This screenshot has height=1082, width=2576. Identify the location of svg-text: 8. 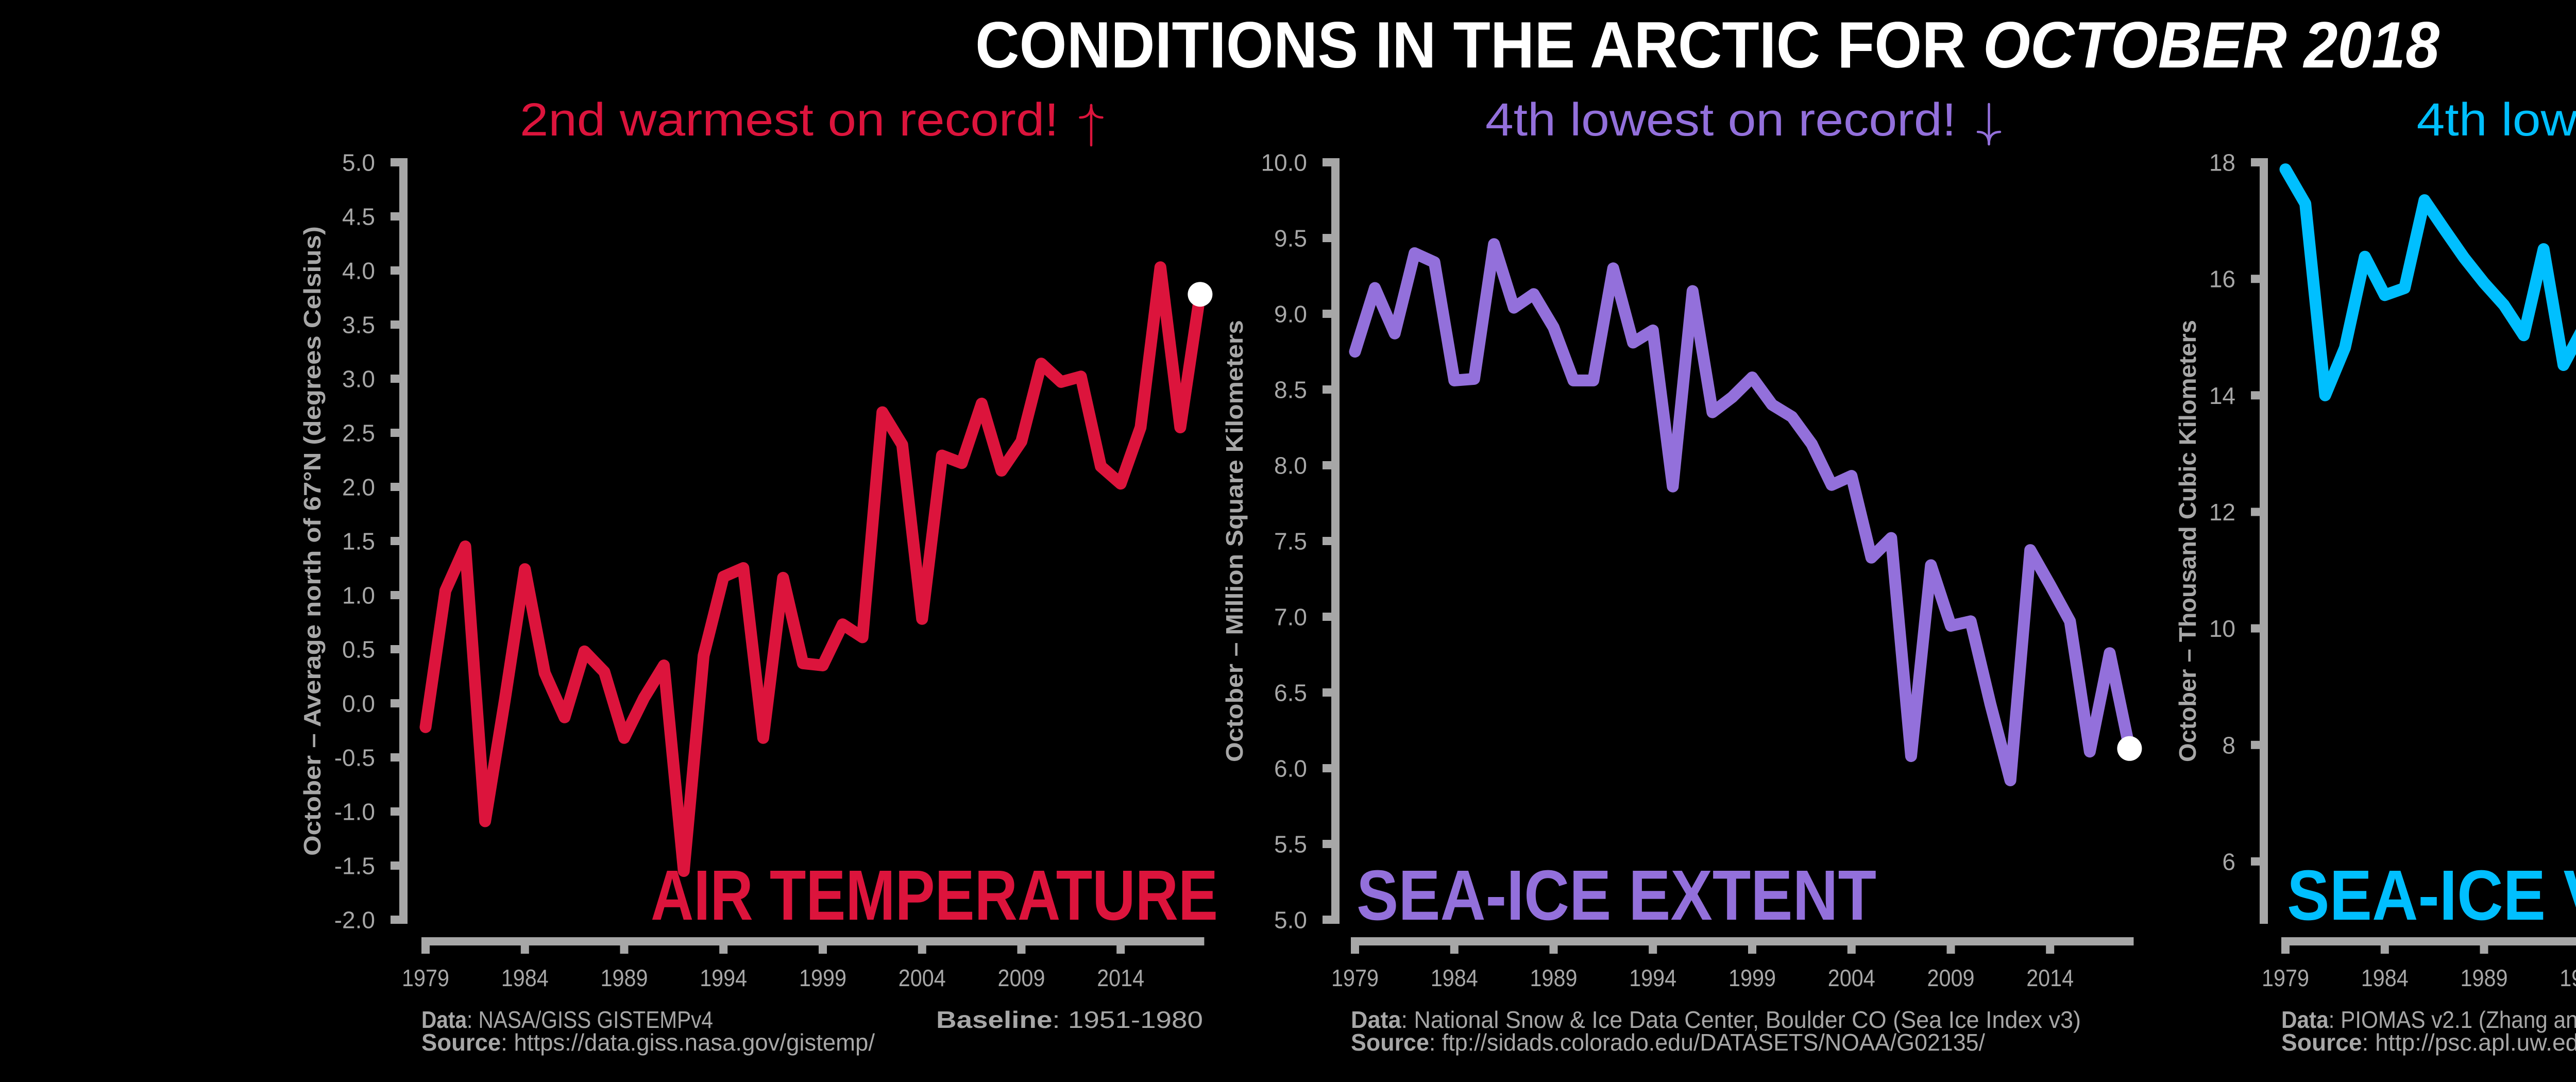
(2228, 745).